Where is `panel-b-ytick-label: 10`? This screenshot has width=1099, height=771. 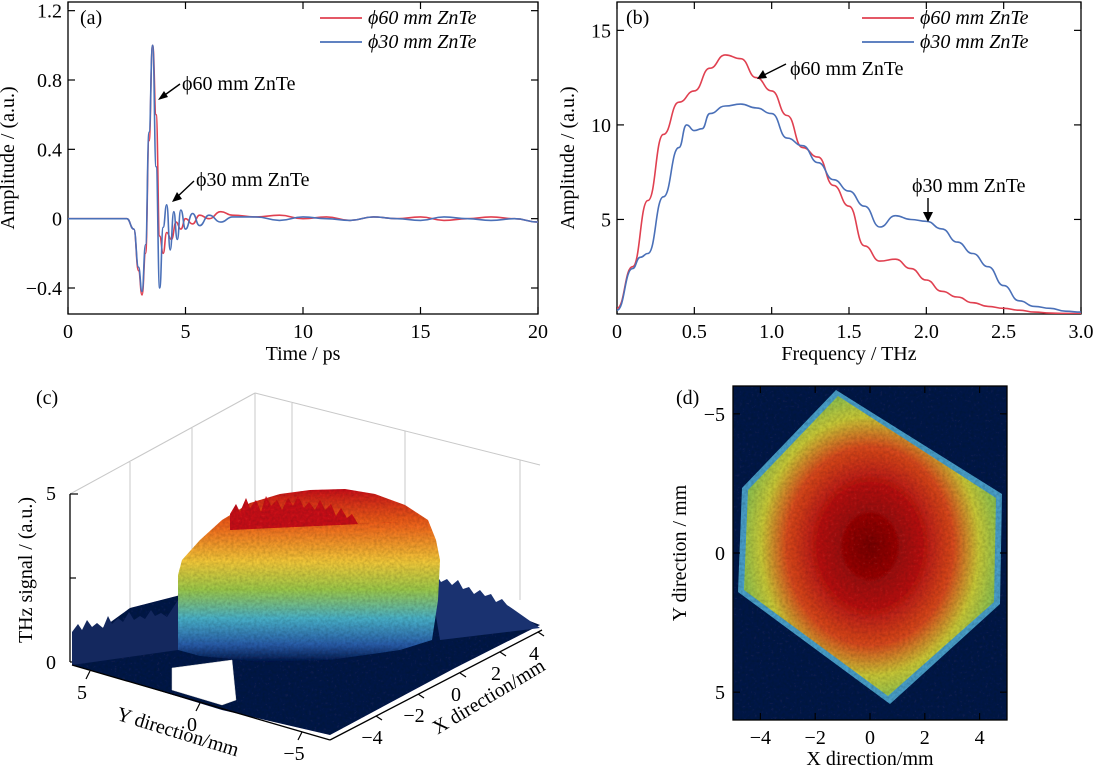 panel-b-ytick-label: 10 is located at coordinates (601, 126).